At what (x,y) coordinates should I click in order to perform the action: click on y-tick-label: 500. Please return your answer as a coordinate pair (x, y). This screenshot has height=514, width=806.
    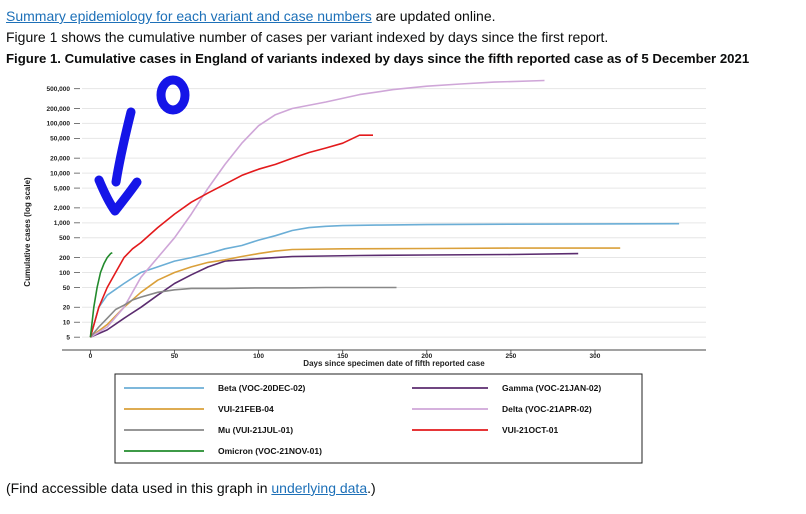
    Looking at the image, I should click on (64, 238).